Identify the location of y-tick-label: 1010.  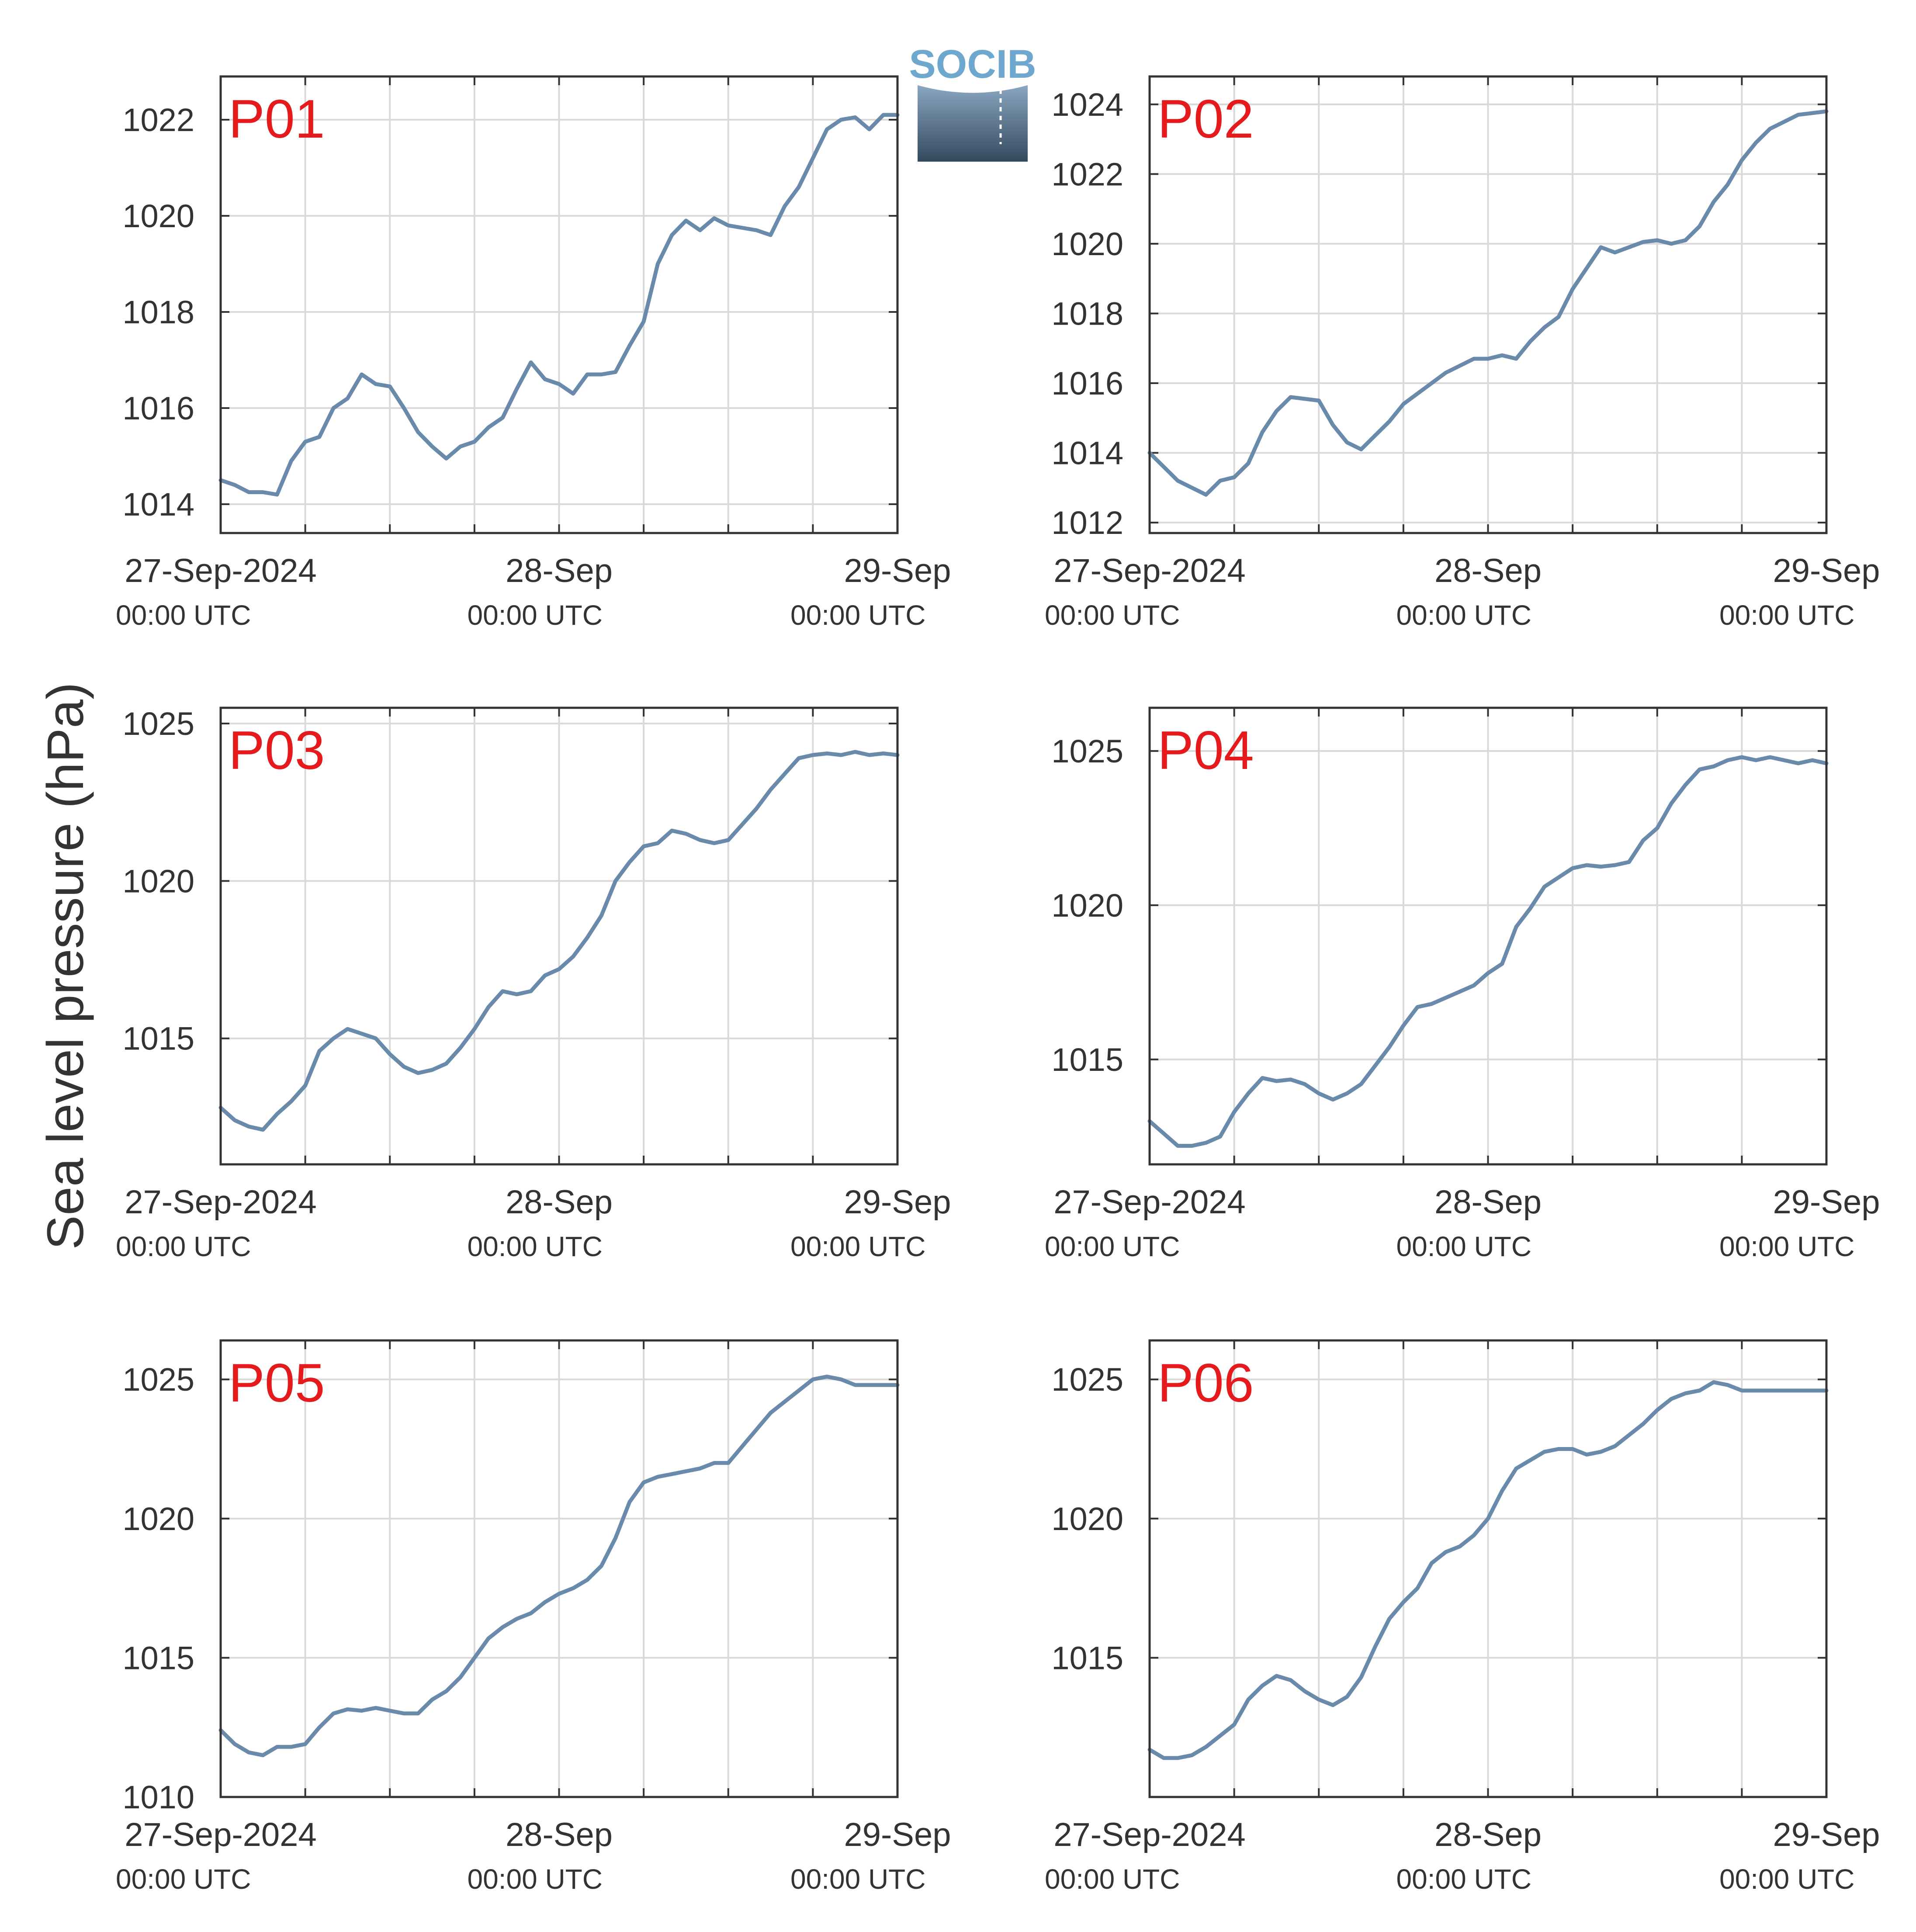
(158, 1797).